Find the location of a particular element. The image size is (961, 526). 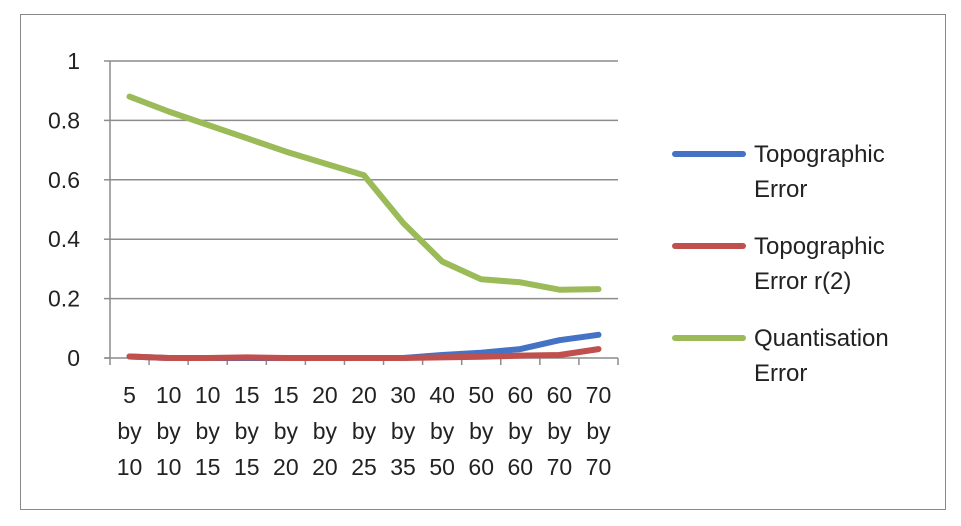

legend-label: Topographic Error is located at coordinates (819, 172).